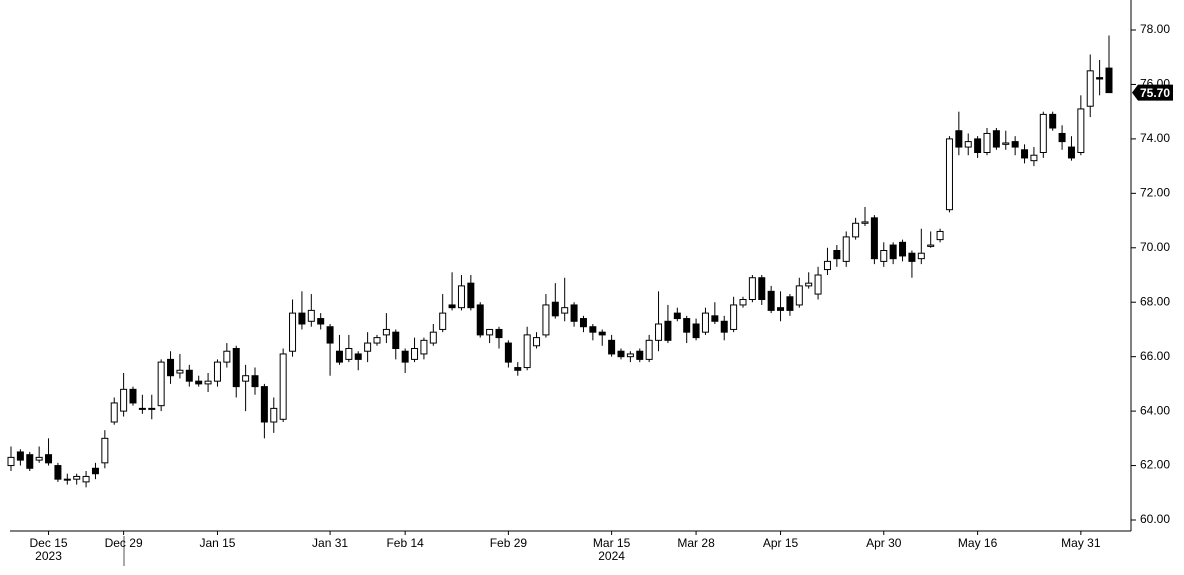 The height and width of the screenshot is (575, 1184). Describe the element at coordinates (217, 543) in the screenshot. I see `x-tick-label: Jan 15` at that location.